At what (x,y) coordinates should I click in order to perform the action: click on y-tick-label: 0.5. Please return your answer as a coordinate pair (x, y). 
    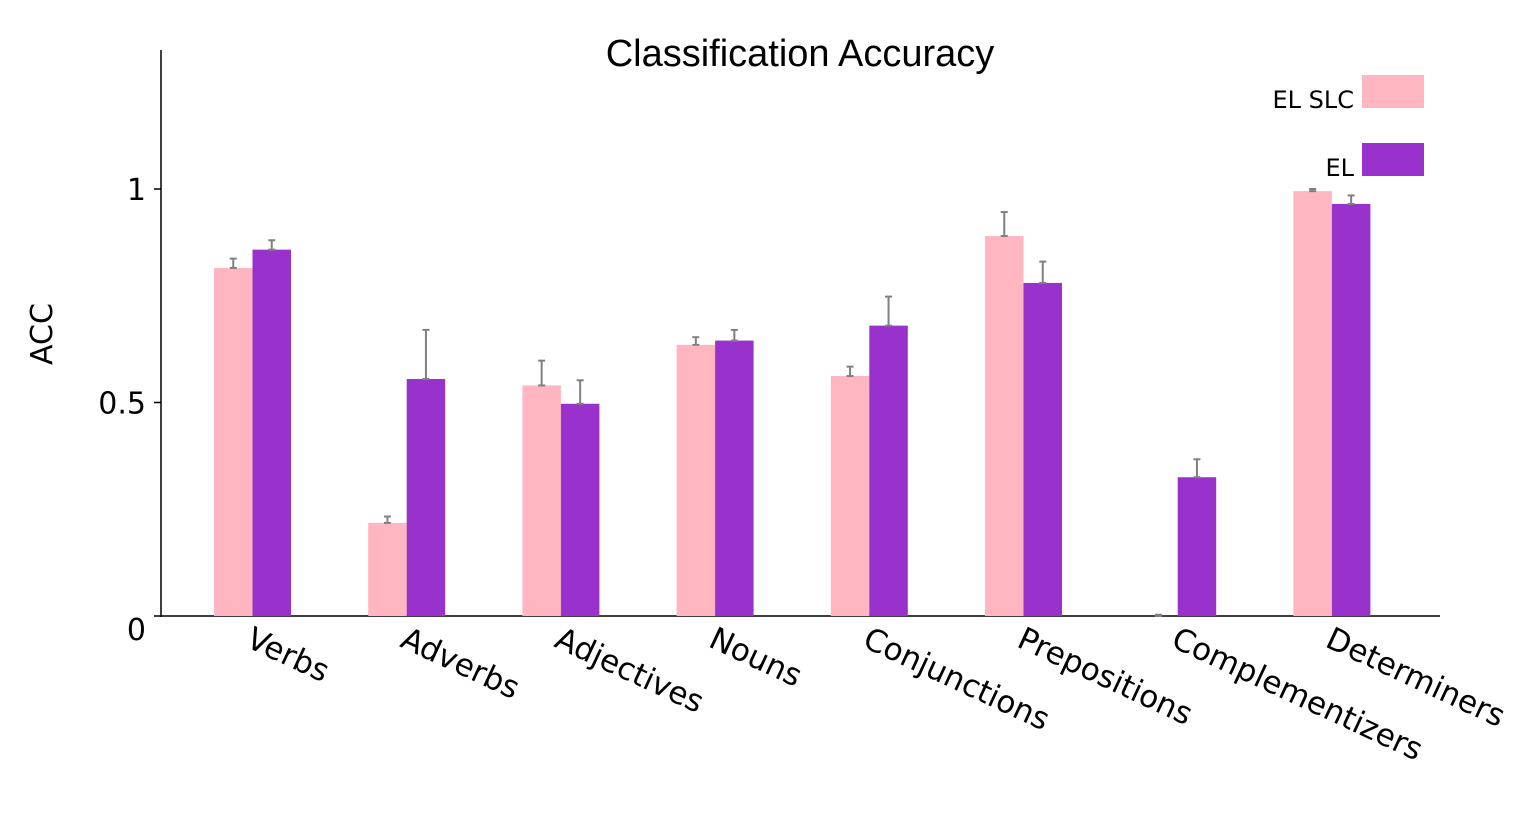
    Looking at the image, I should click on (122, 404).